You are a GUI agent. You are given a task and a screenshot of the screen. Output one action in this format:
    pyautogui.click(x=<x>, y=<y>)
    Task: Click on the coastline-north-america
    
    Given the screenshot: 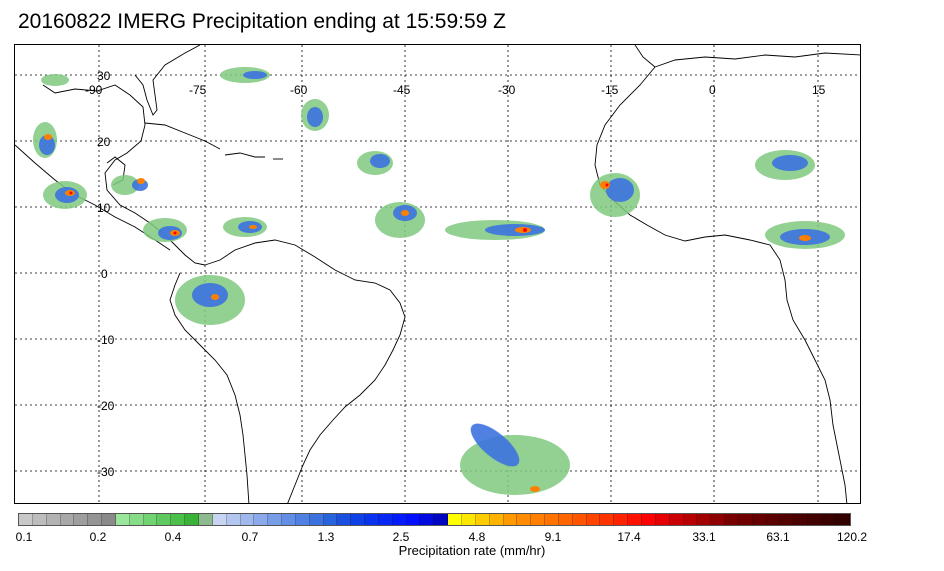 What is the action you would take?
    pyautogui.click(x=124, y=175)
    